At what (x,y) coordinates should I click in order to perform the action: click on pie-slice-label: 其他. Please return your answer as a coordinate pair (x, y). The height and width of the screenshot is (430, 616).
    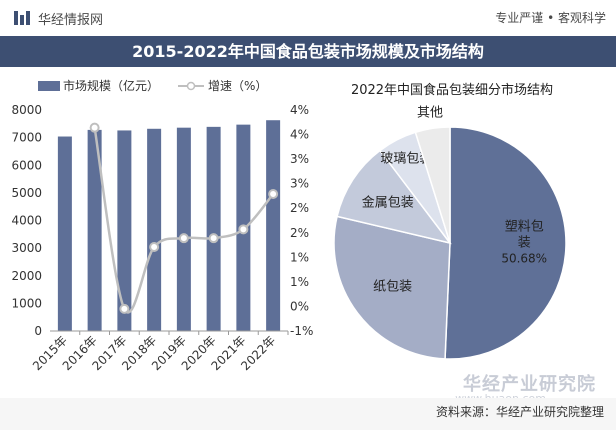
    Looking at the image, I should click on (430, 112).